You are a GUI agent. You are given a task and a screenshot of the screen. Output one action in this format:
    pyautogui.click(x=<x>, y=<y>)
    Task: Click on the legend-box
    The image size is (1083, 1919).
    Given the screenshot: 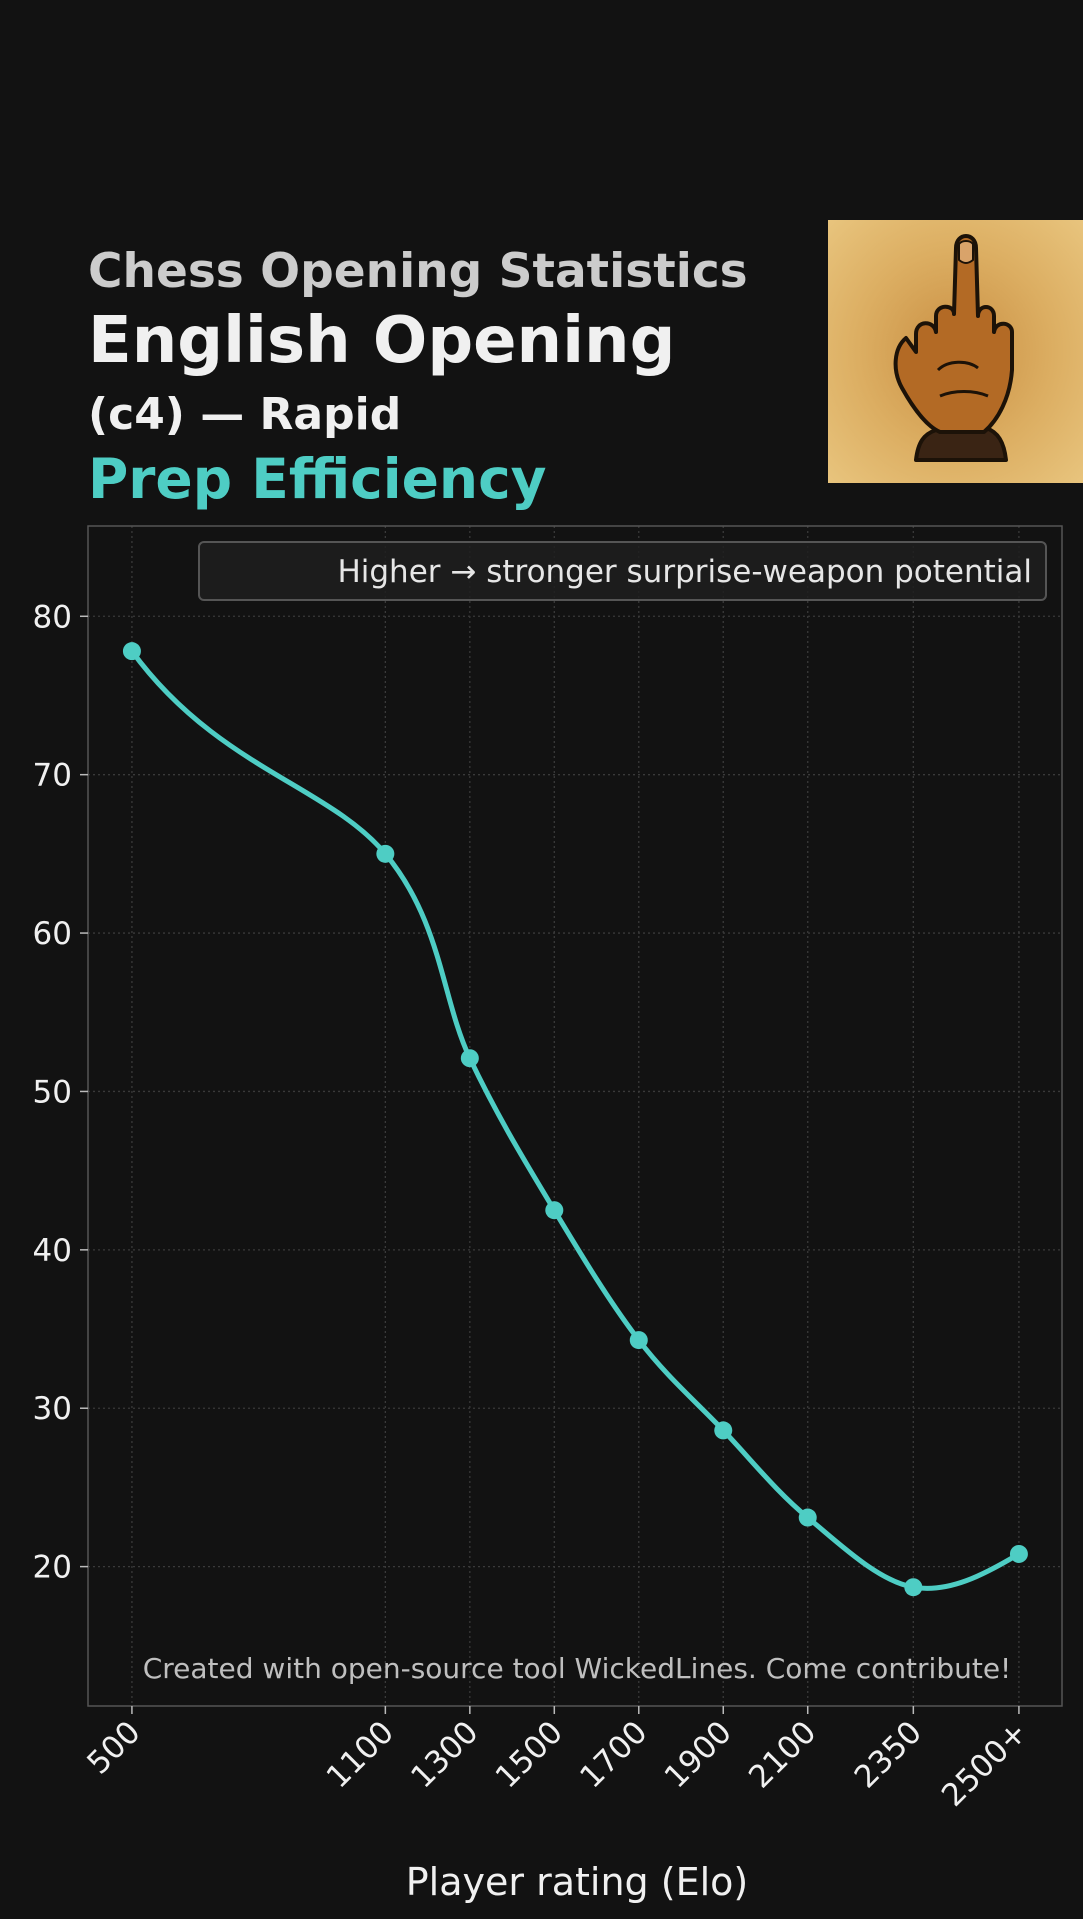 What is the action you would take?
    pyautogui.click(x=622, y=571)
    